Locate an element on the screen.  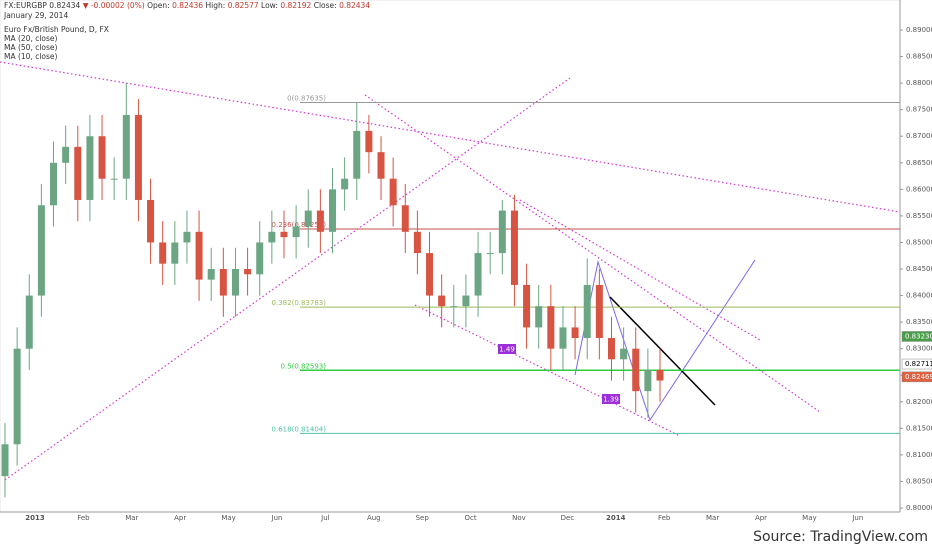
label: Low: is located at coordinates (269, 5).